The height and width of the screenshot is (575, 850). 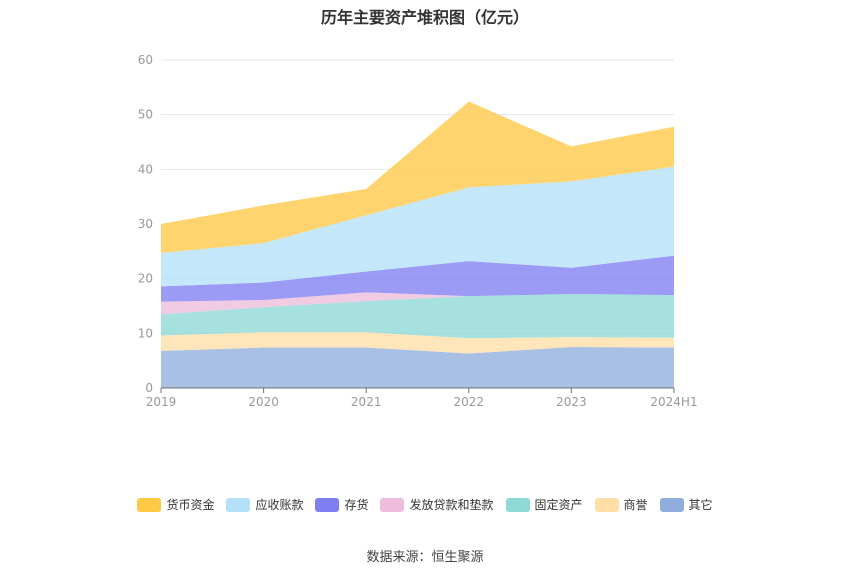 What do you see at coordinates (700, 505) in the screenshot?
I see `legend-label: 其它` at bounding box center [700, 505].